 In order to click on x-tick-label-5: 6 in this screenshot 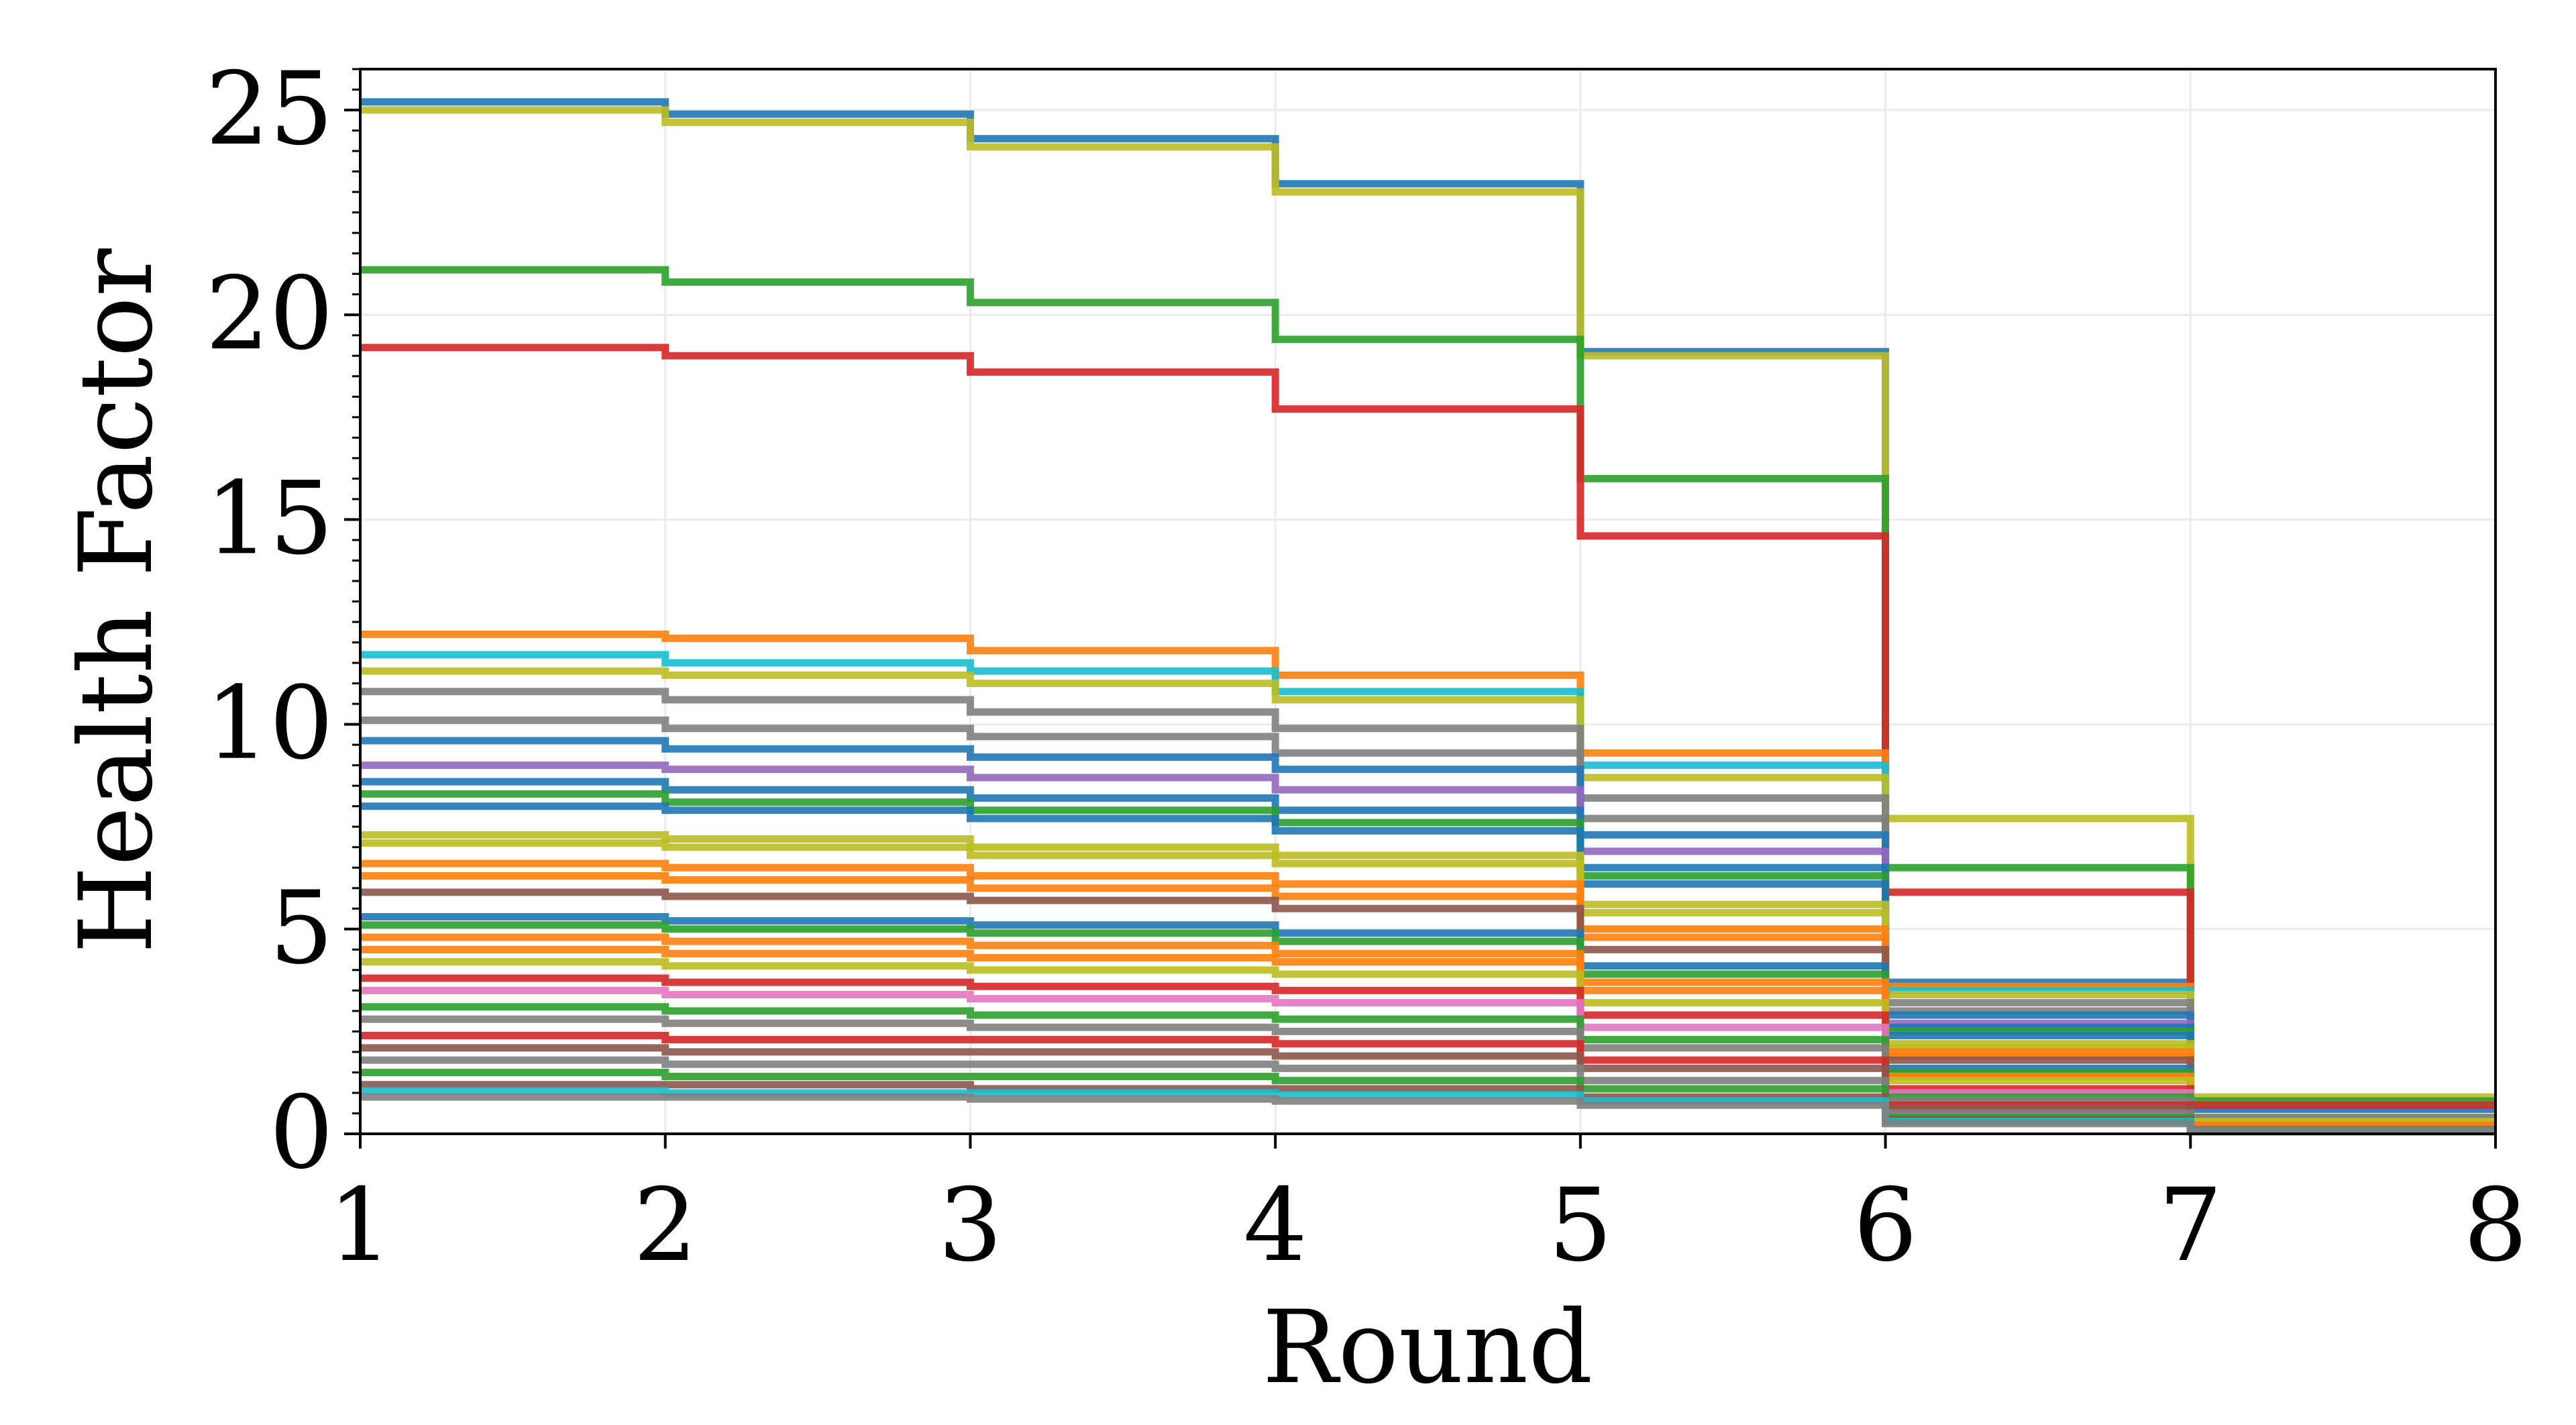, I will do `click(1885, 1225)`.